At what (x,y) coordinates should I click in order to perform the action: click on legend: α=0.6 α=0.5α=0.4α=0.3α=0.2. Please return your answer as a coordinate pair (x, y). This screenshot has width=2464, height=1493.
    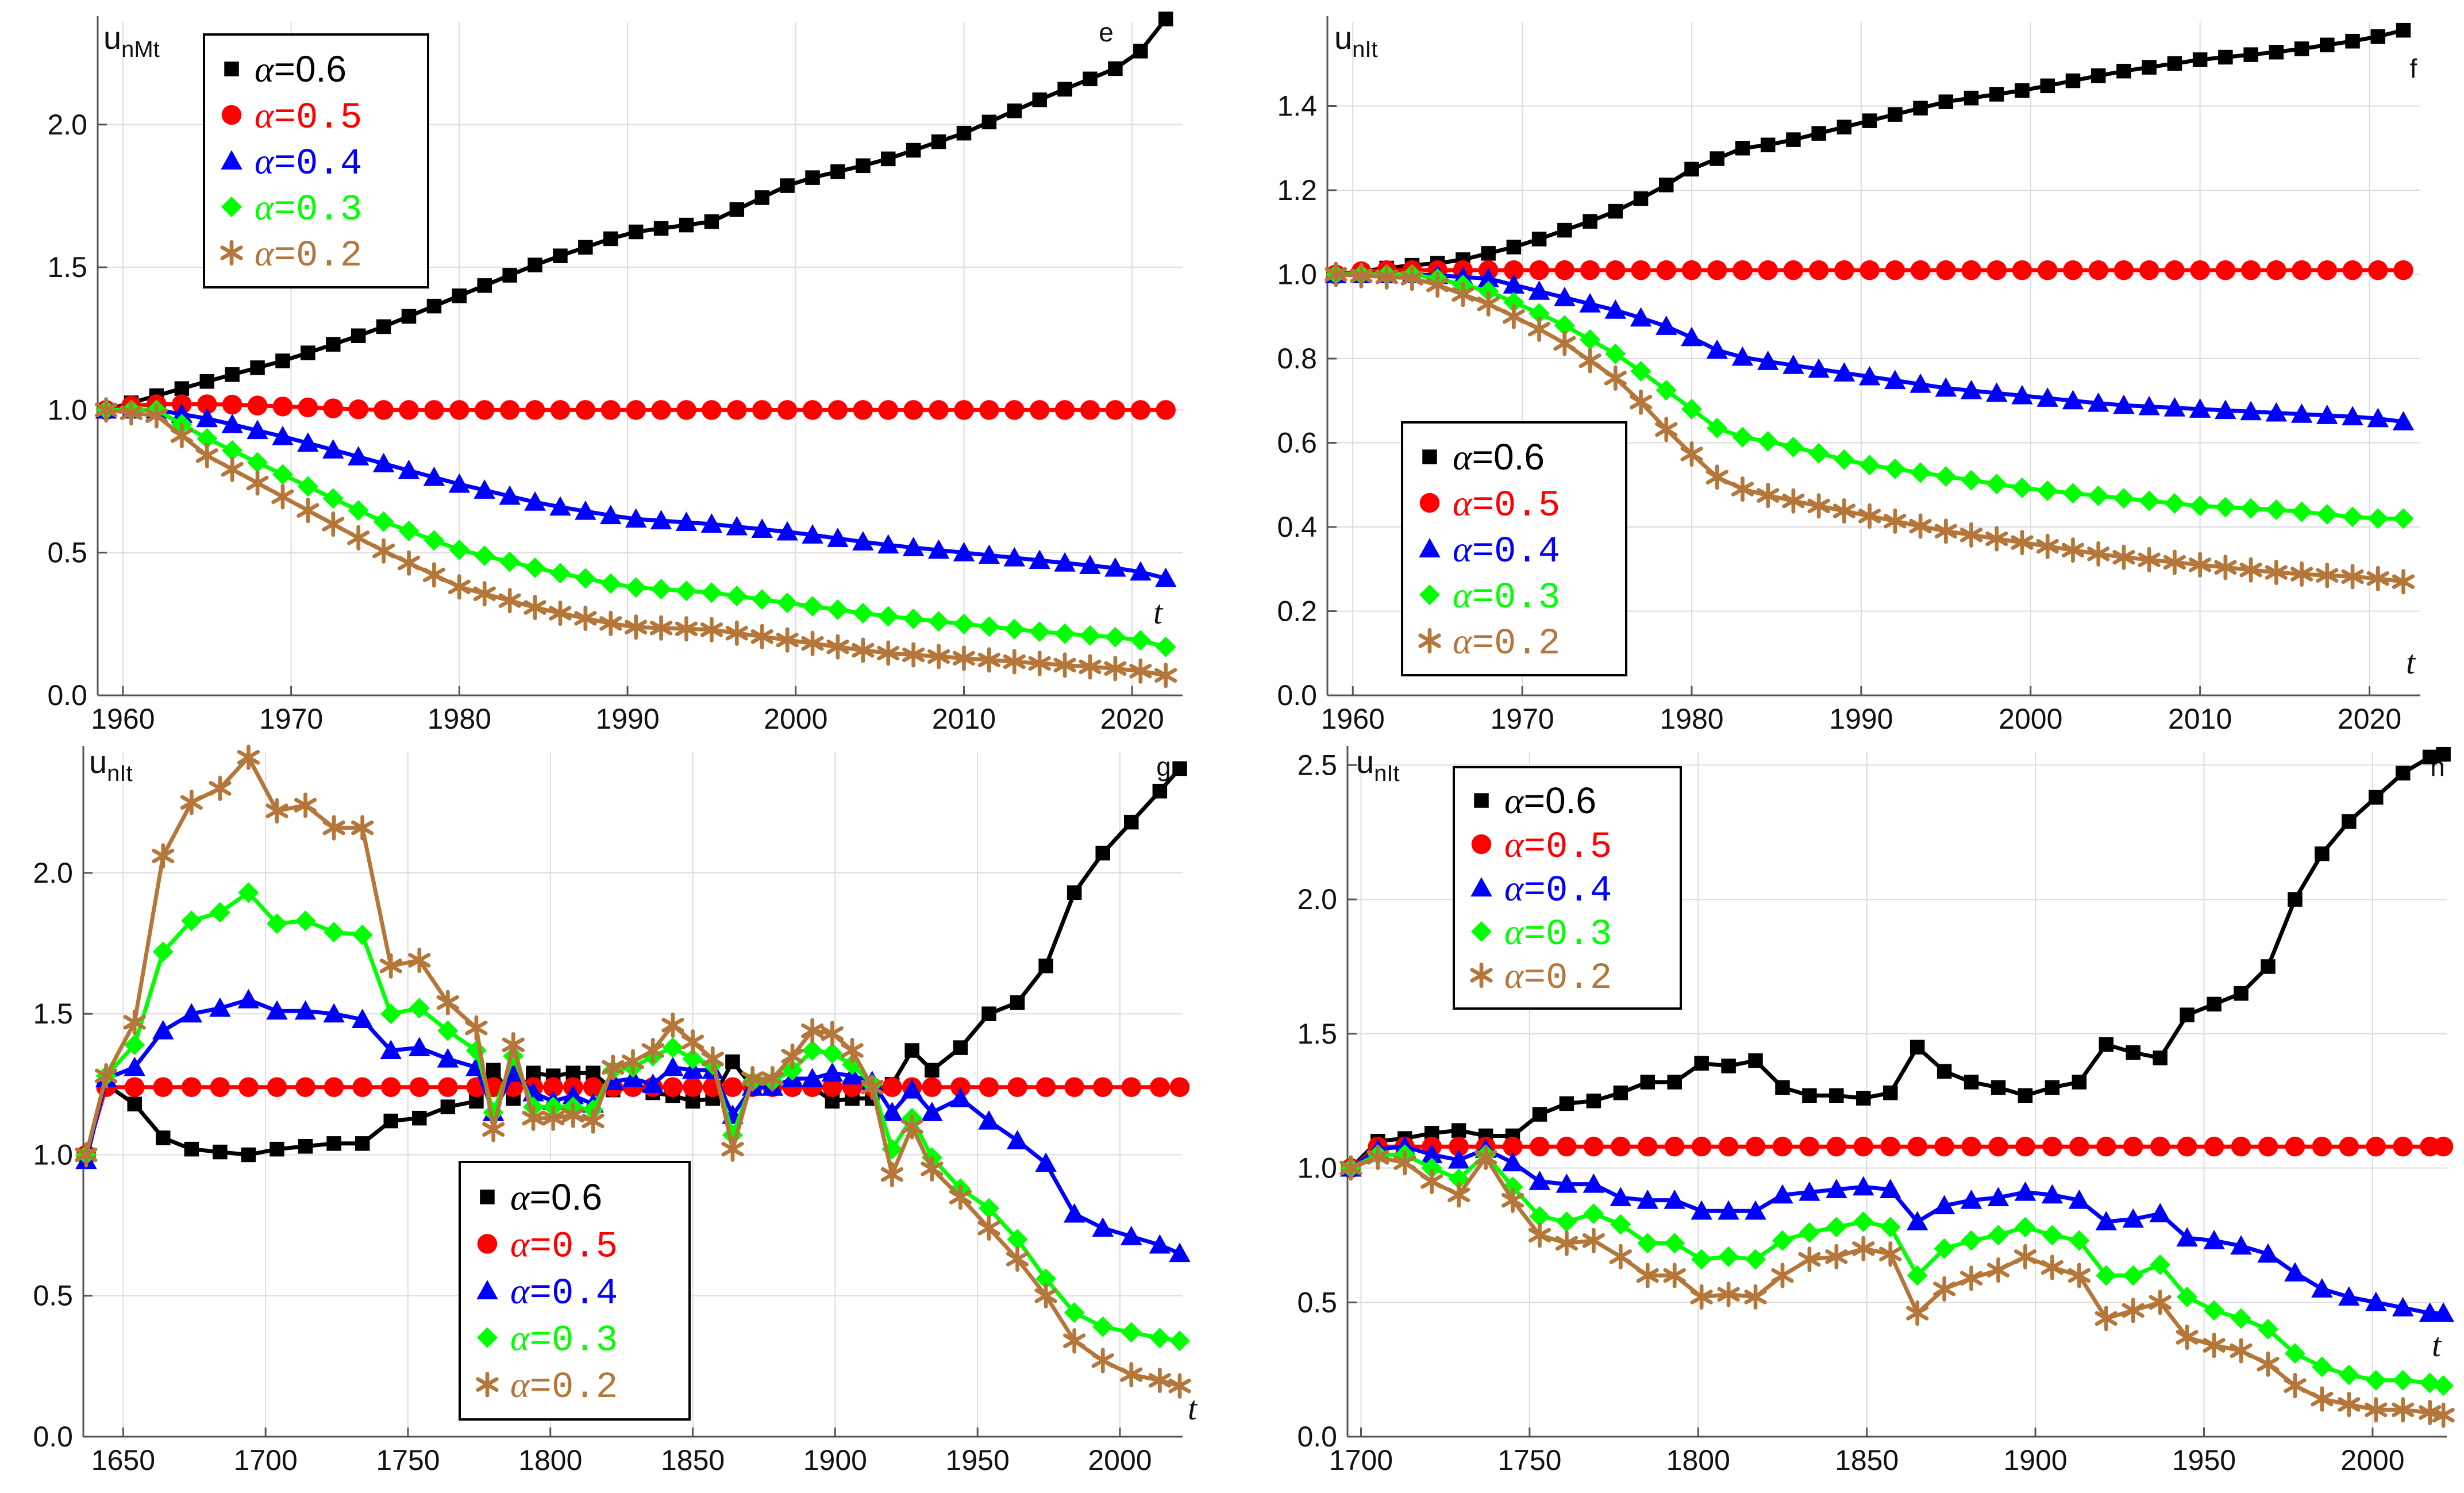
    Looking at the image, I should click on (316, 160).